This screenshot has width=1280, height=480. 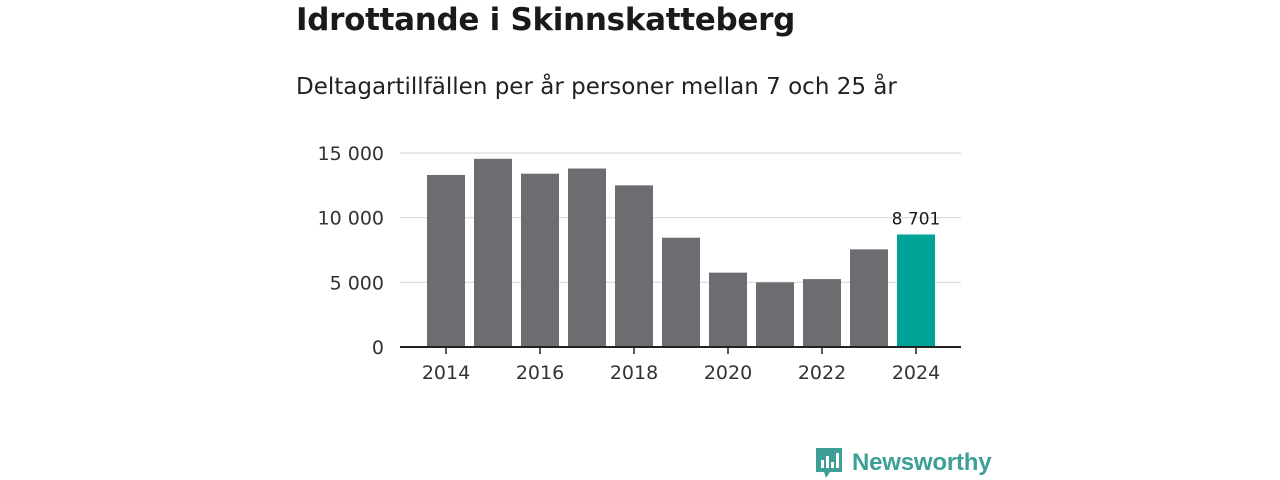 What do you see at coordinates (916, 219) in the screenshot?
I see `highlight-data-label: 8 701` at bounding box center [916, 219].